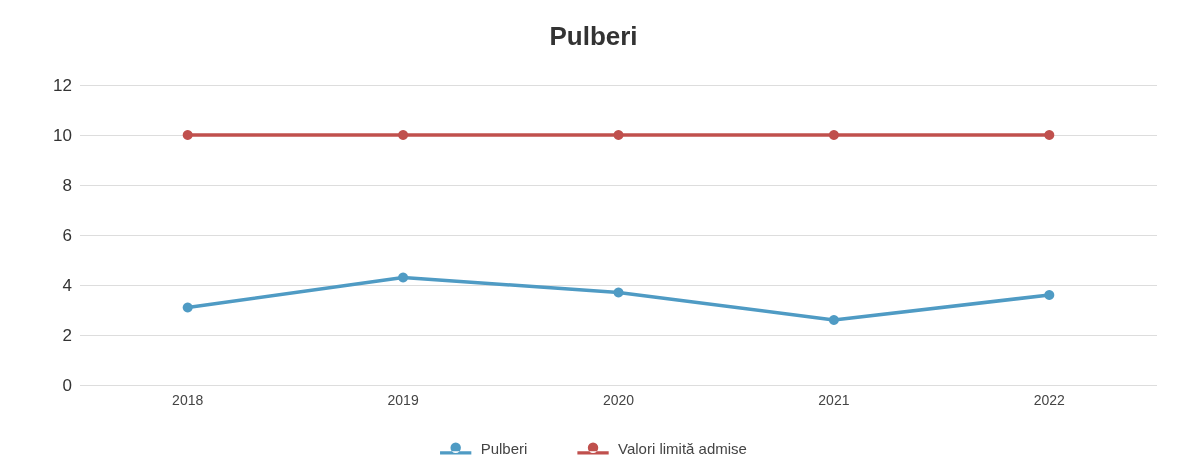 This screenshot has height=475, width=1187. Describe the element at coordinates (62, 135) in the screenshot. I see `y-tick-label: 10` at that location.